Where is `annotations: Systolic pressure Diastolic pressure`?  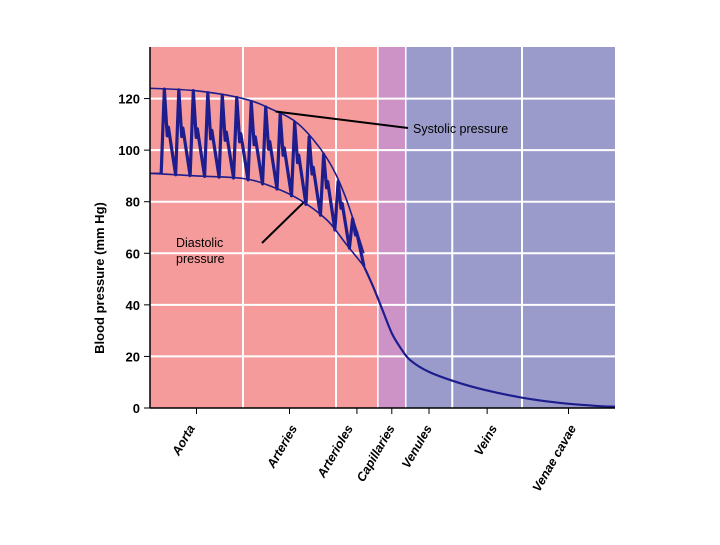
annotations: Systolic pressure Diastolic pressure is located at coordinates (342, 188).